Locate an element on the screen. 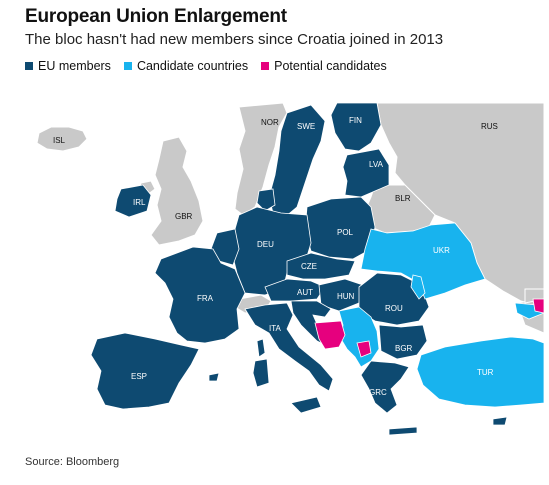  country-sicily is located at coordinates (306, 405).